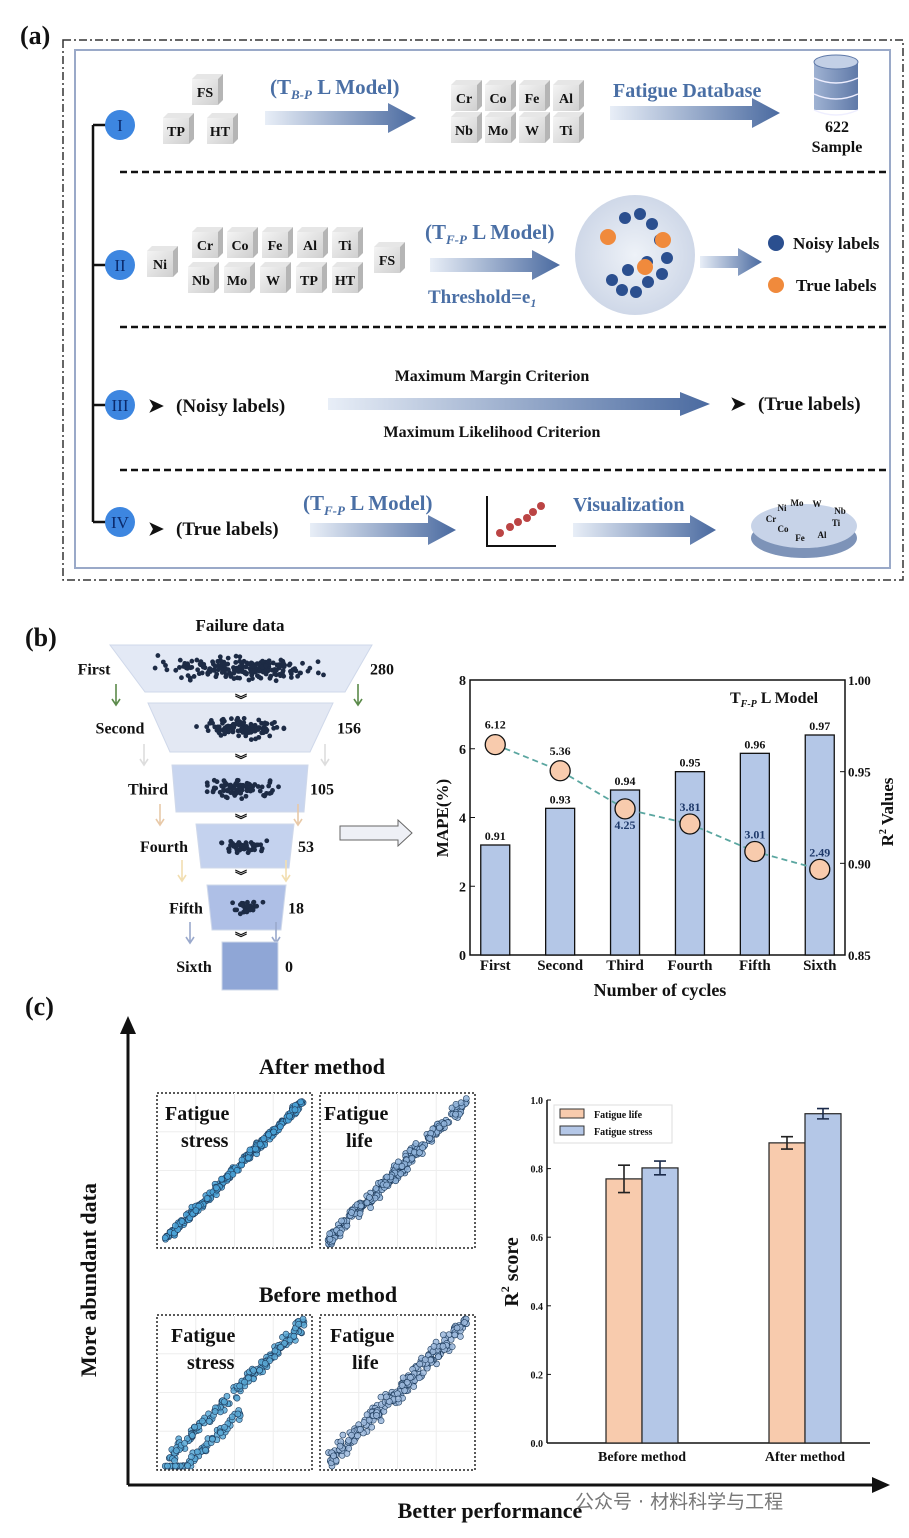 This screenshot has width=909, height=1538. Describe the element at coordinates (689, 763) in the screenshot. I see `r2-bar-label: 0.95` at that location.